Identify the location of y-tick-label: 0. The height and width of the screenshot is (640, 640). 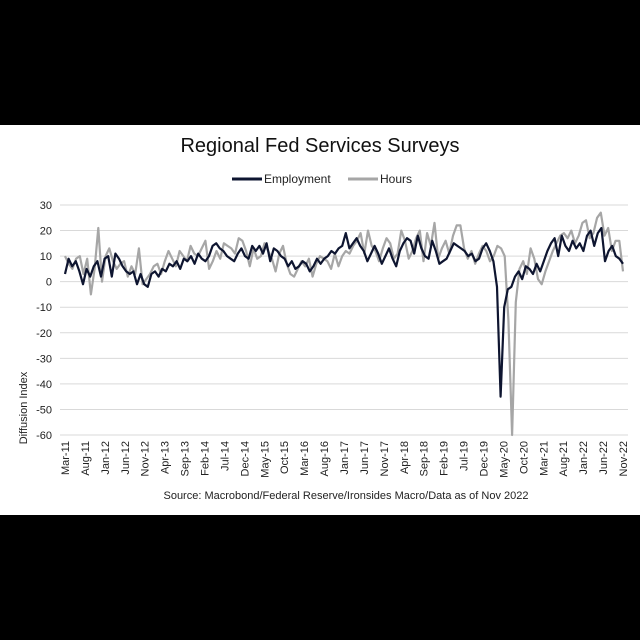
(49, 283).